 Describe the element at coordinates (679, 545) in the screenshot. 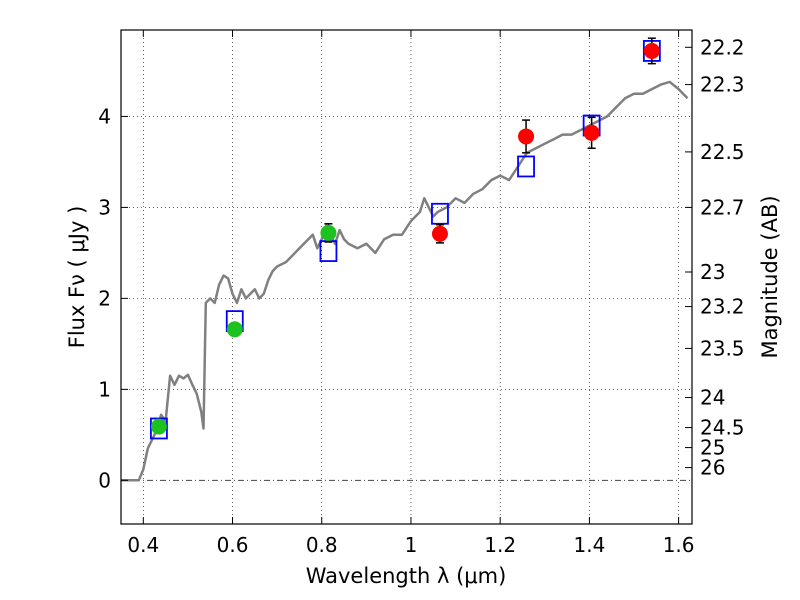

I see `x-tick-label: 1.6` at that location.